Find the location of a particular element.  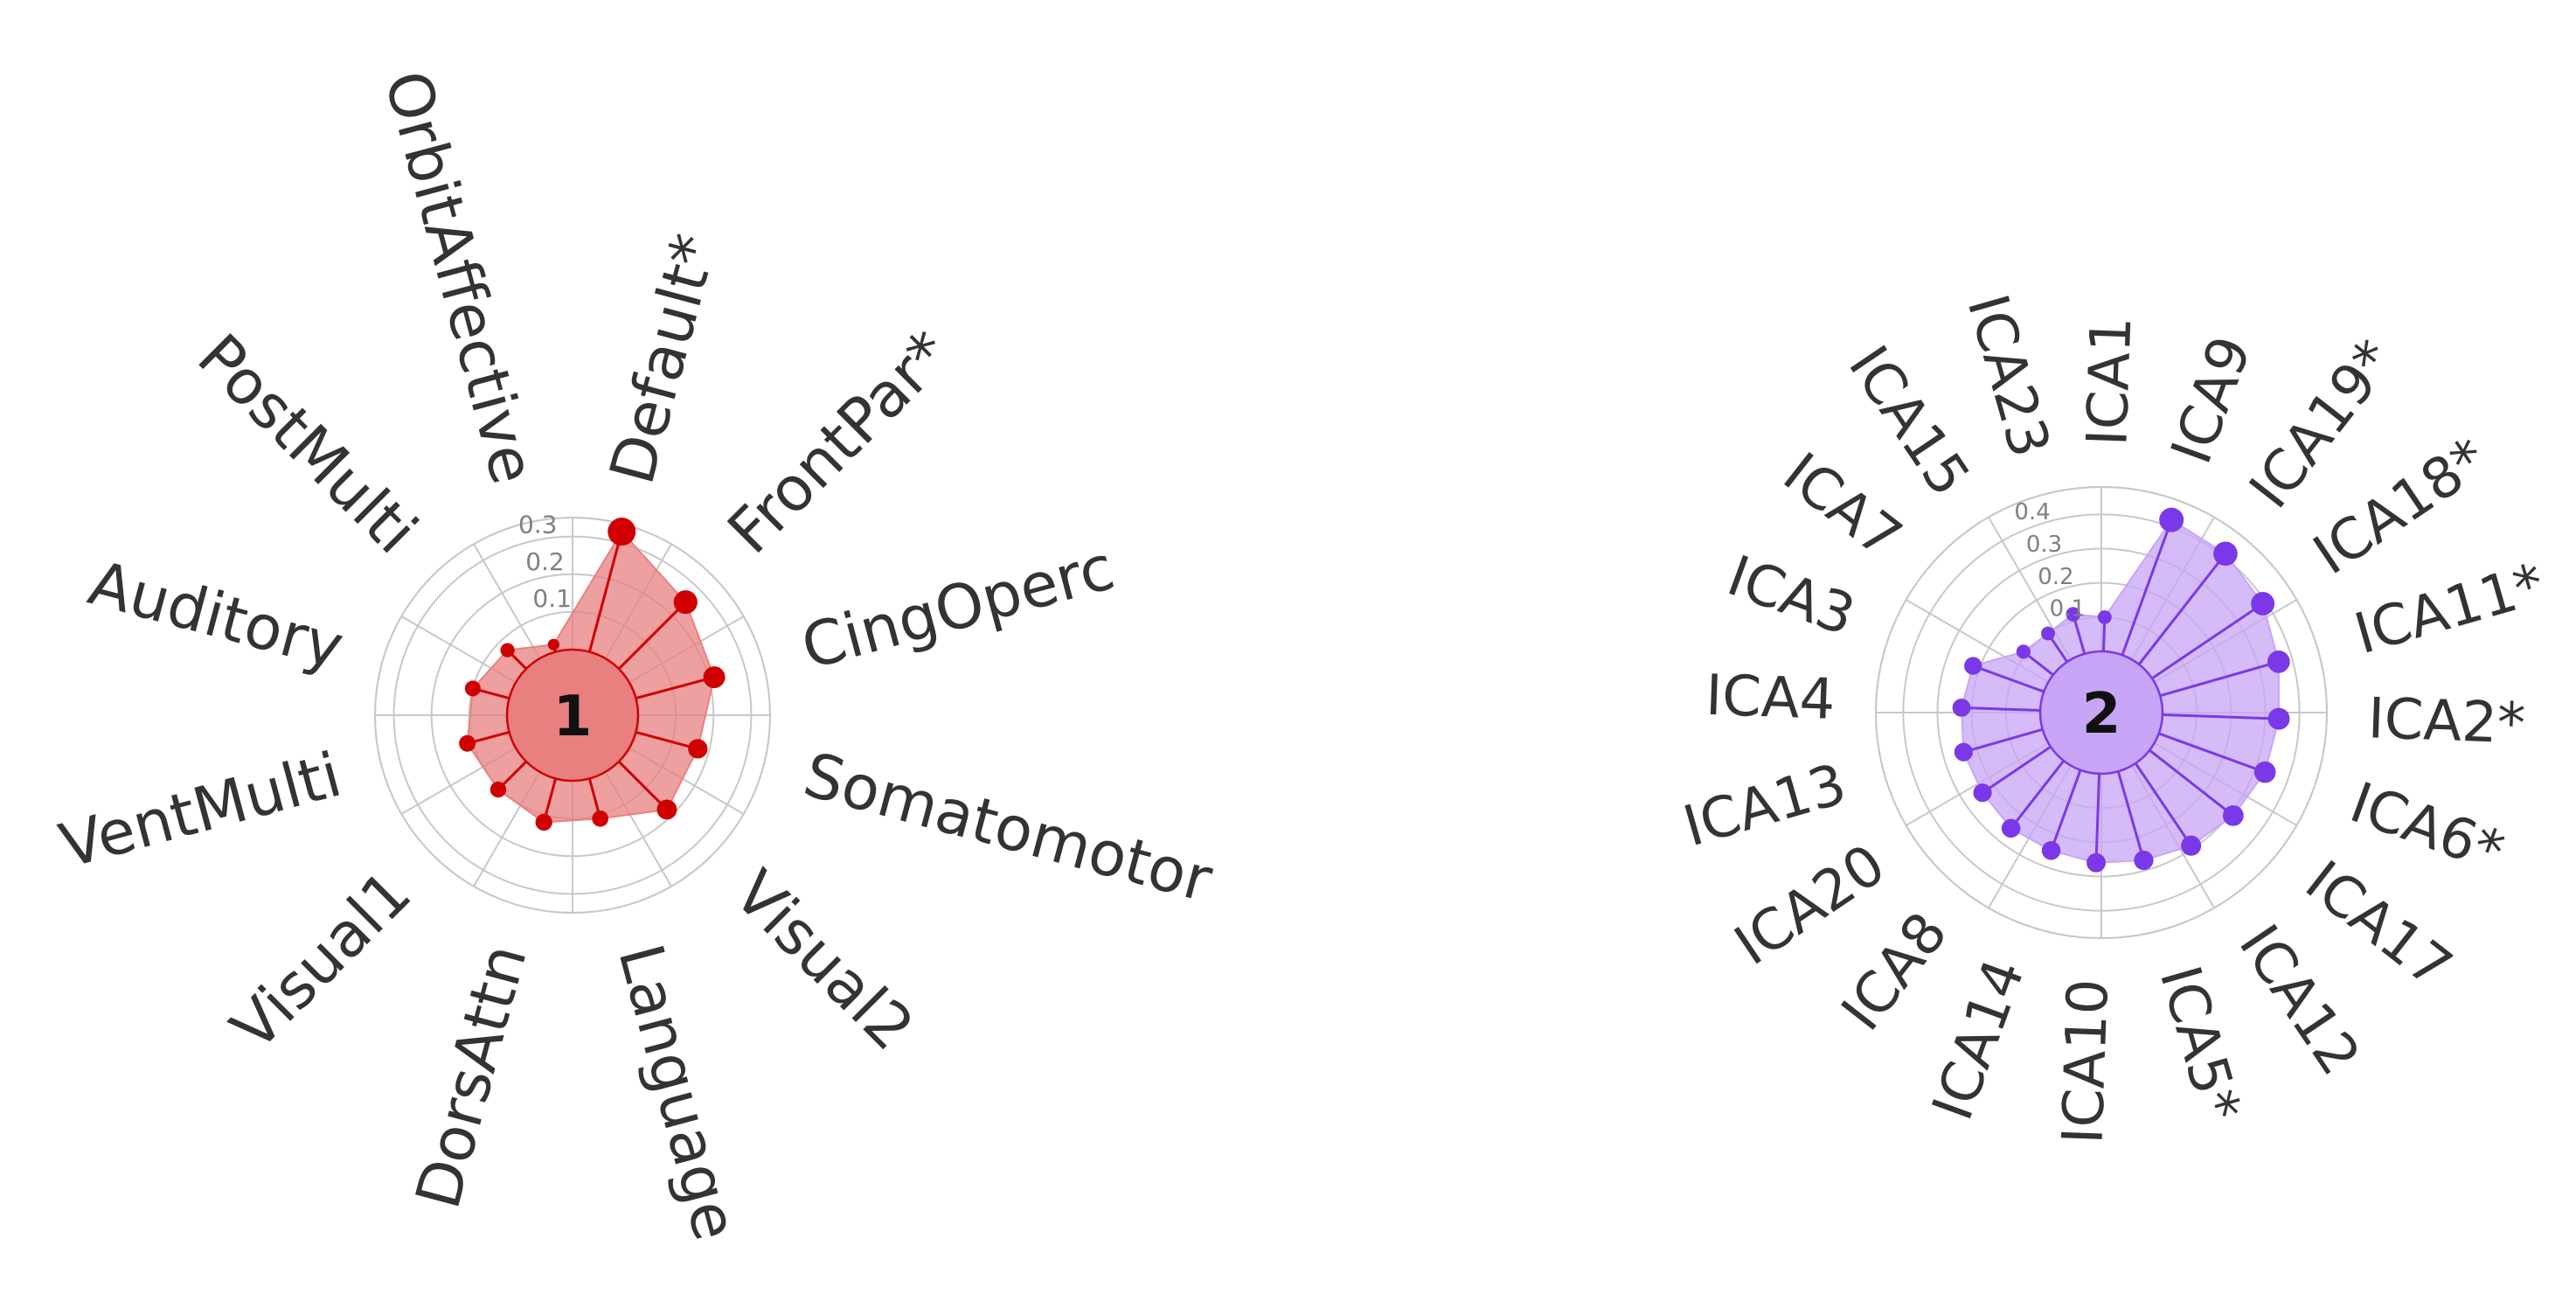

category-label: Visual2 is located at coordinates (824, 960).